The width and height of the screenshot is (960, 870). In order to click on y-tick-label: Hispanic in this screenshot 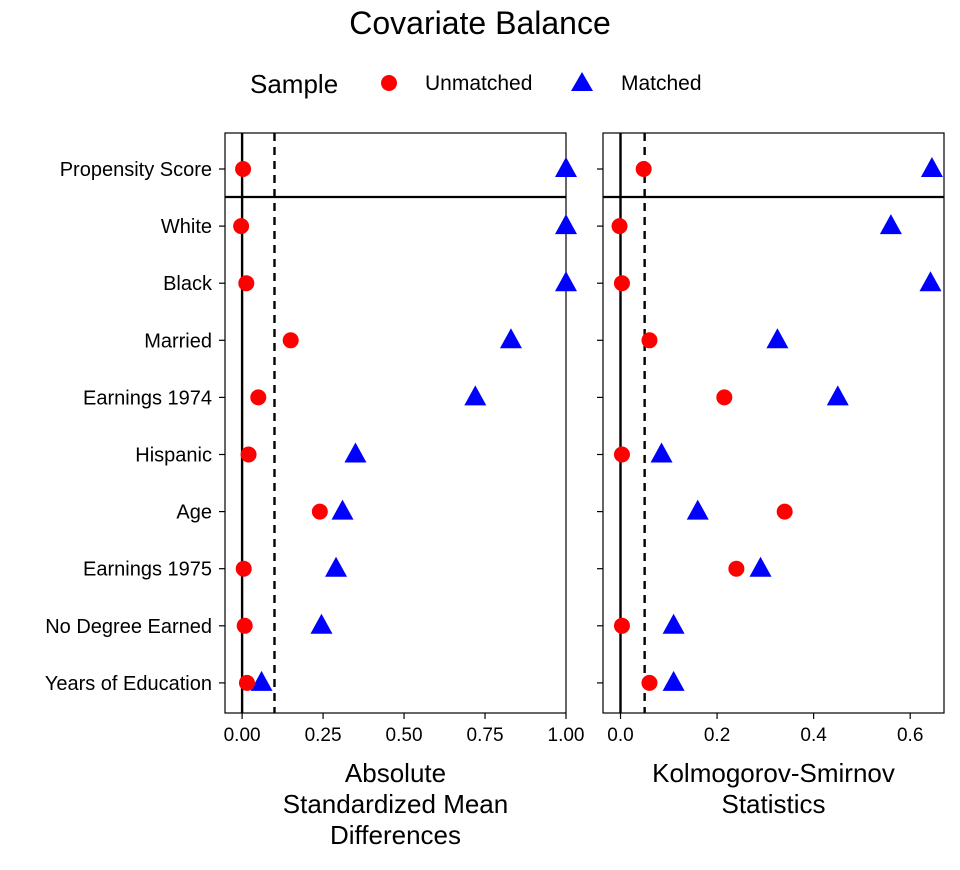, I will do `click(173, 456)`.